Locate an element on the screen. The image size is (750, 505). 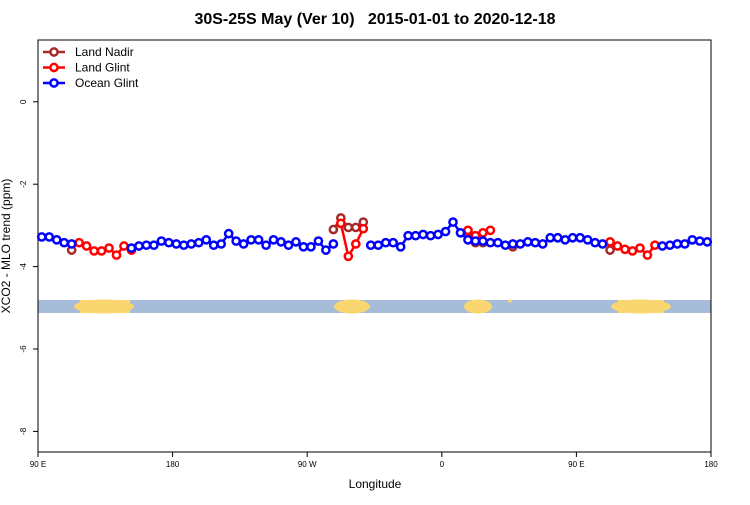
x-tick-label: 0 is located at coordinates (442, 464).